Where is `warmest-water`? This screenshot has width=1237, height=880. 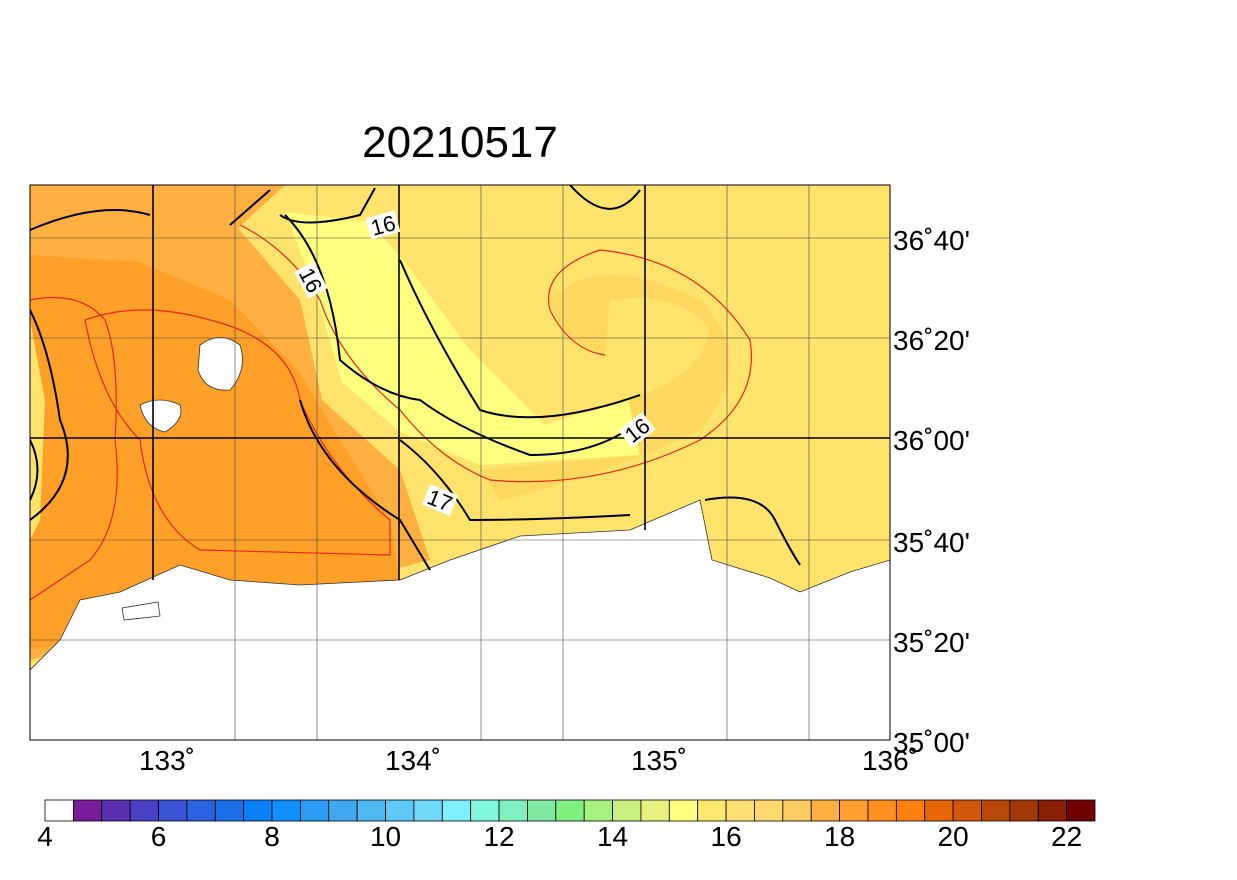 warmest-water is located at coordinates (215, 452).